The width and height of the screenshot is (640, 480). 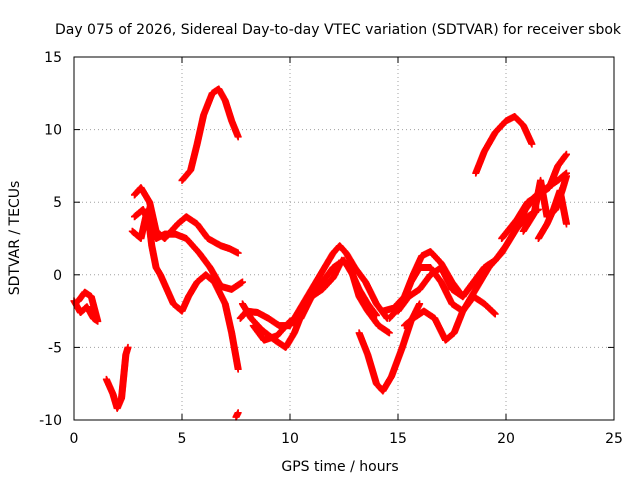 I want to click on x-tick-label: 0, so click(x=74, y=439).